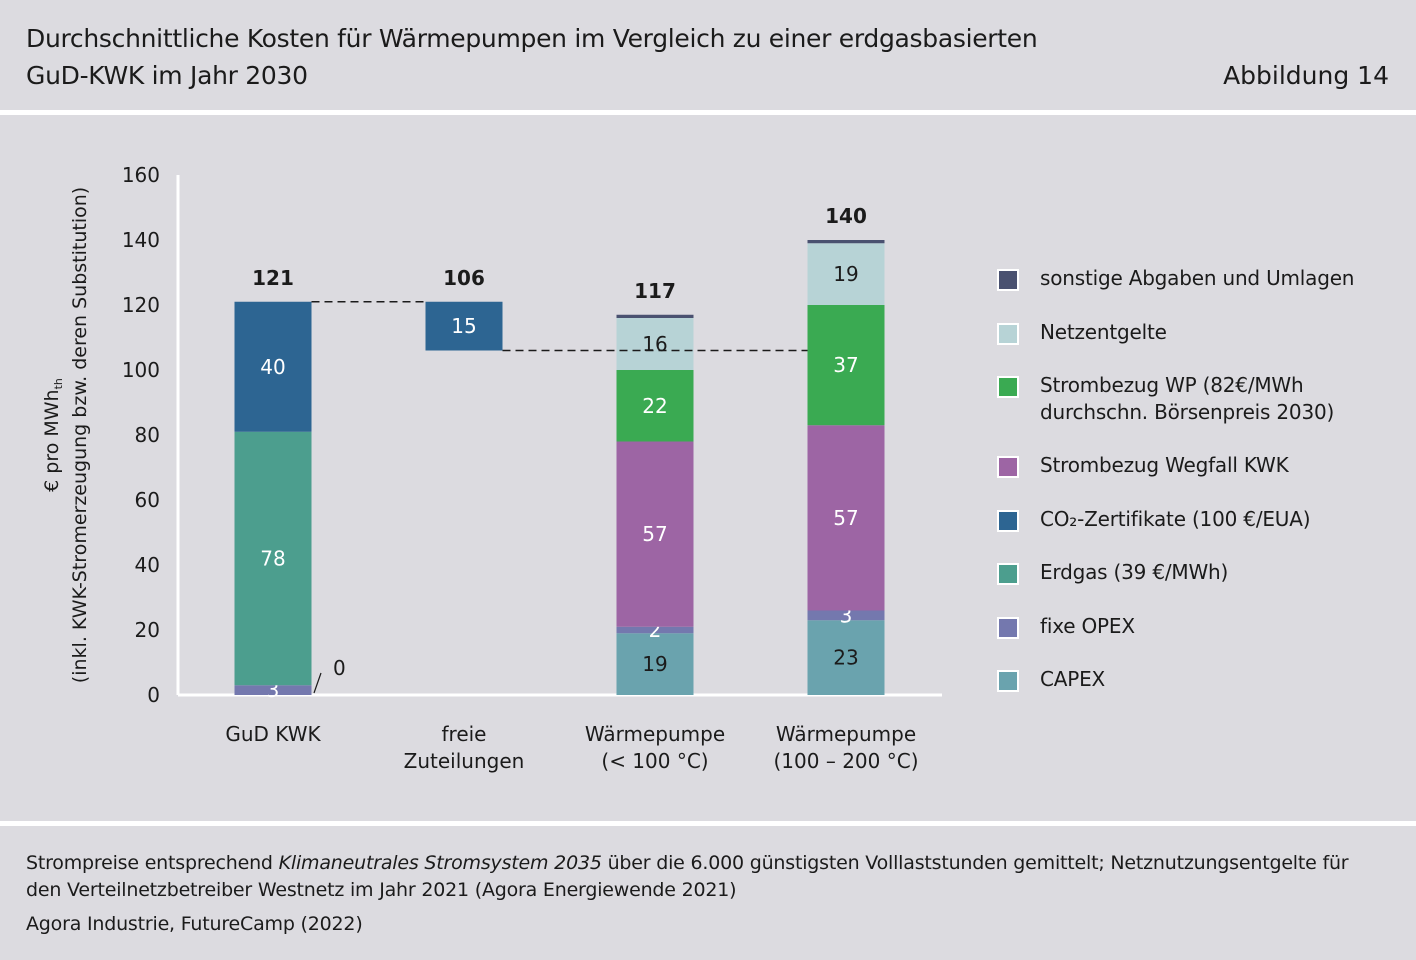 This screenshot has width=1416, height=960. Describe the element at coordinates (1008, 280) in the screenshot. I see `legend-swatch-sonstige` at that location.